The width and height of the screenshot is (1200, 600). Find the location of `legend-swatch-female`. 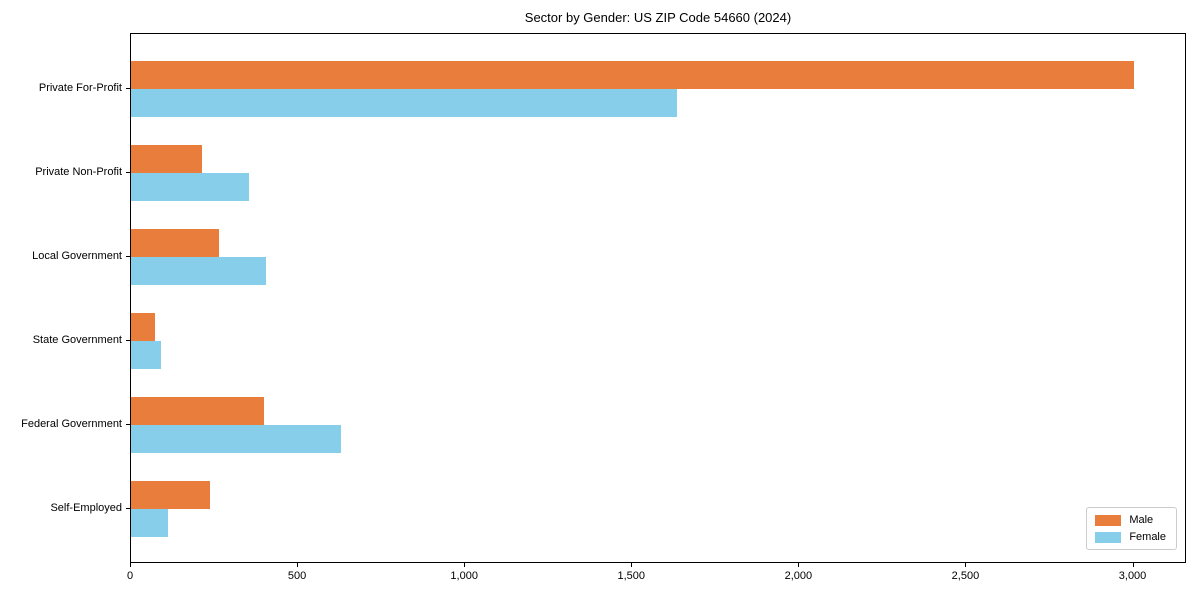

legend-swatch-female is located at coordinates (1108, 537).